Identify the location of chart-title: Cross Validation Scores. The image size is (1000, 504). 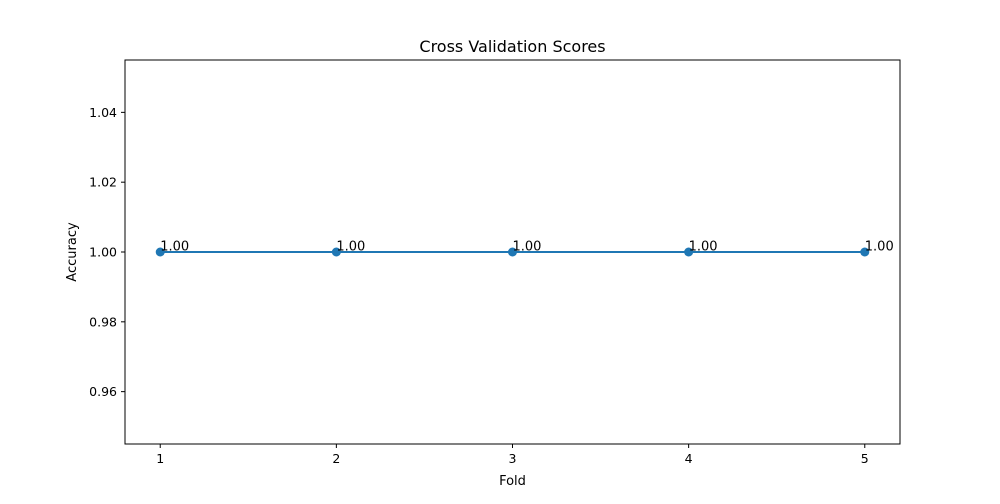
(512, 46).